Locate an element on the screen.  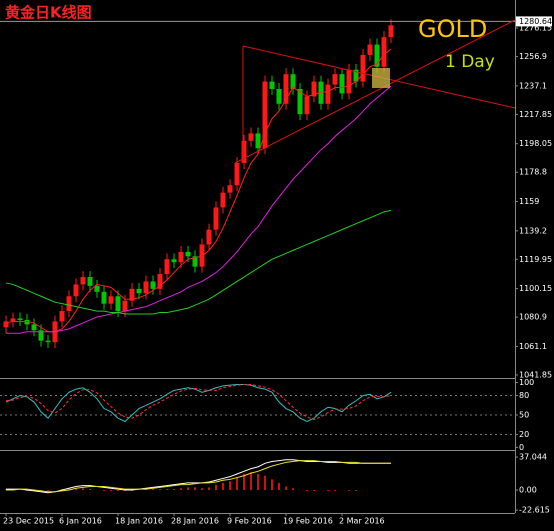
y-tick-label: 1237.1 is located at coordinates (533, 85).